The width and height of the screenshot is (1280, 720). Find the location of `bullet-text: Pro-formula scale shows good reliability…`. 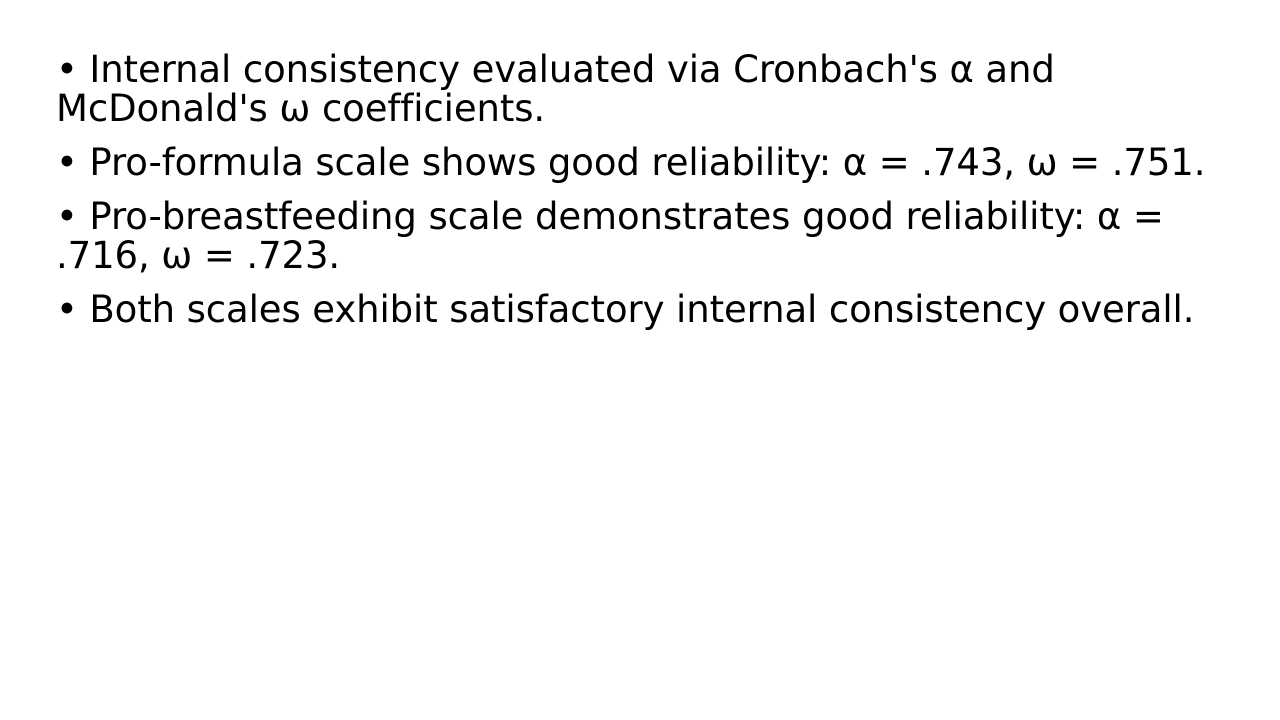

bullet-text: Pro-formula scale shows good reliability… is located at coordinates (647, 162).